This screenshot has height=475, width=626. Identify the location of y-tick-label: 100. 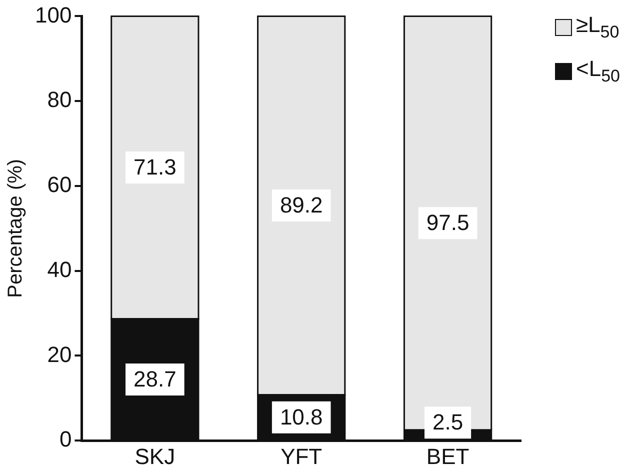
(53, 15).